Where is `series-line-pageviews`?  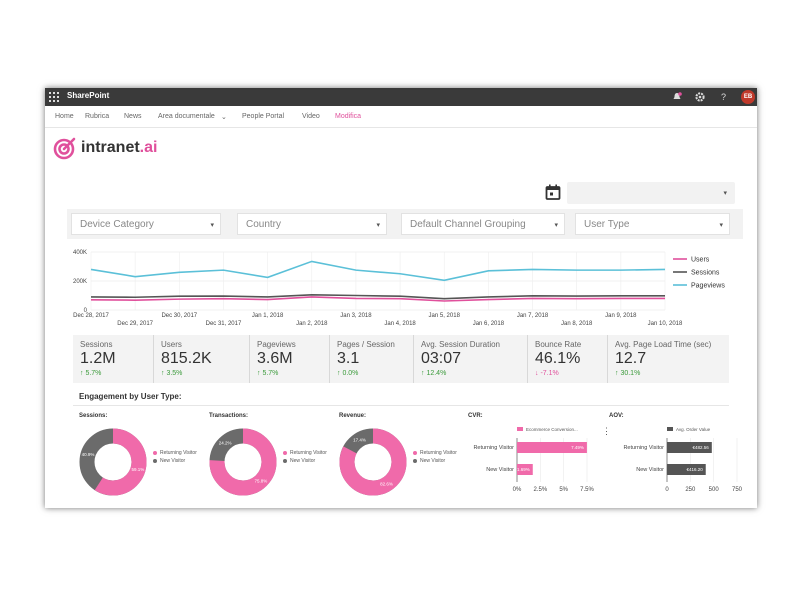 series-line-pageviews is located at coordinates (378, 271).